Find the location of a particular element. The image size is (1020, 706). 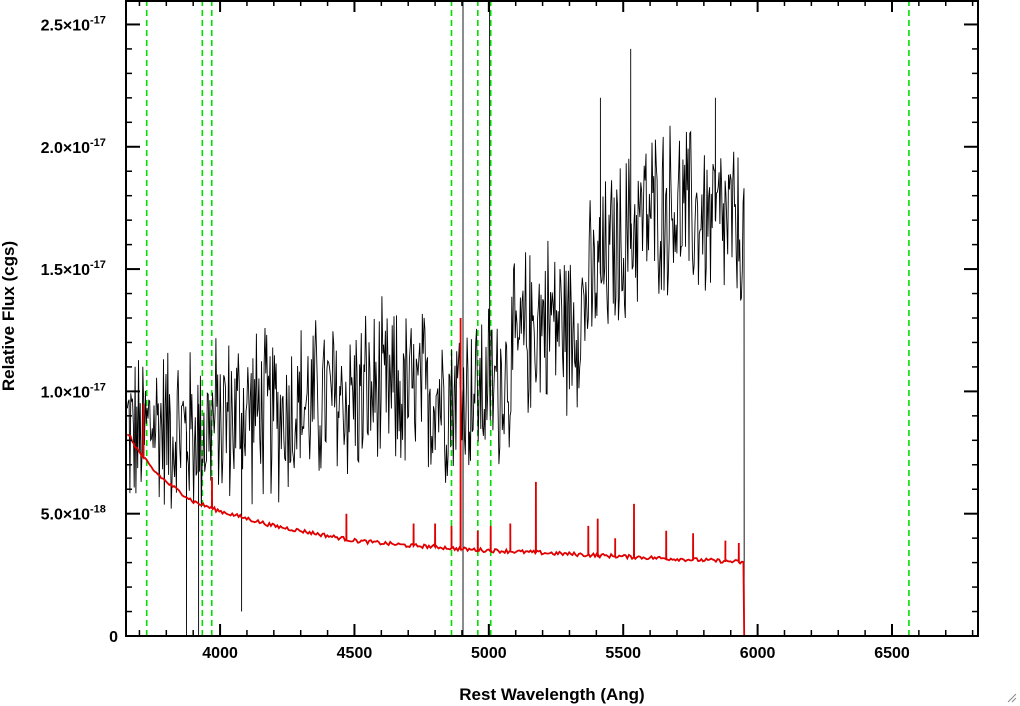

y-tick-label: 2.0×10 is located at coordinates (65, 148).